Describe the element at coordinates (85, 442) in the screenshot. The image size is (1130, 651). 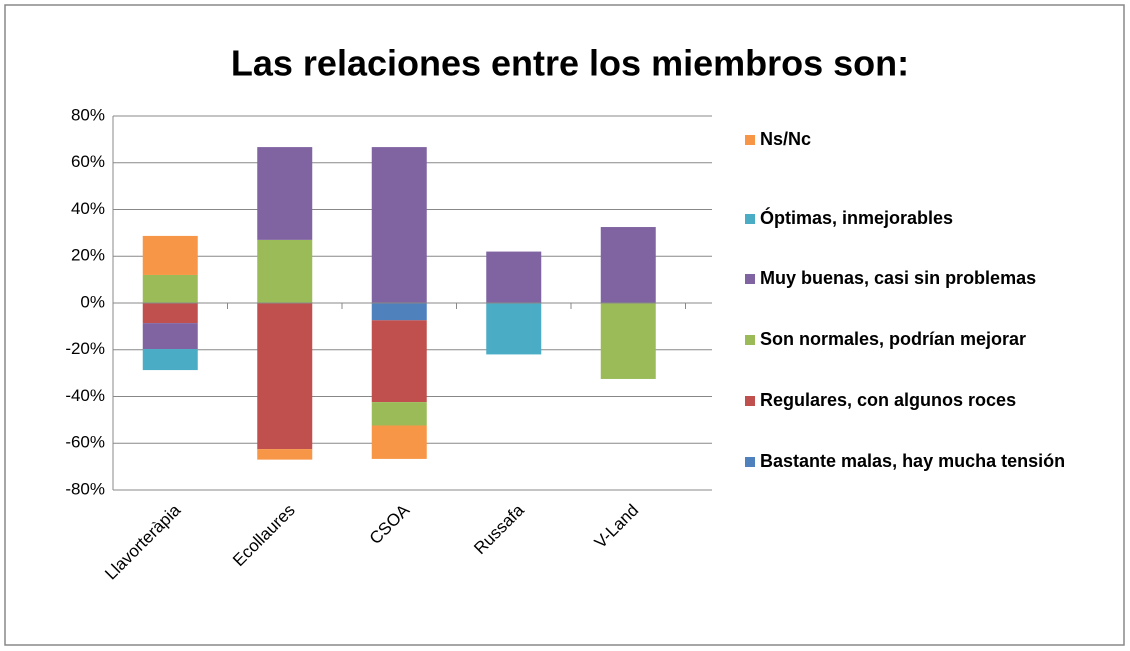
I see `y-tick-label: -60%` at that location.